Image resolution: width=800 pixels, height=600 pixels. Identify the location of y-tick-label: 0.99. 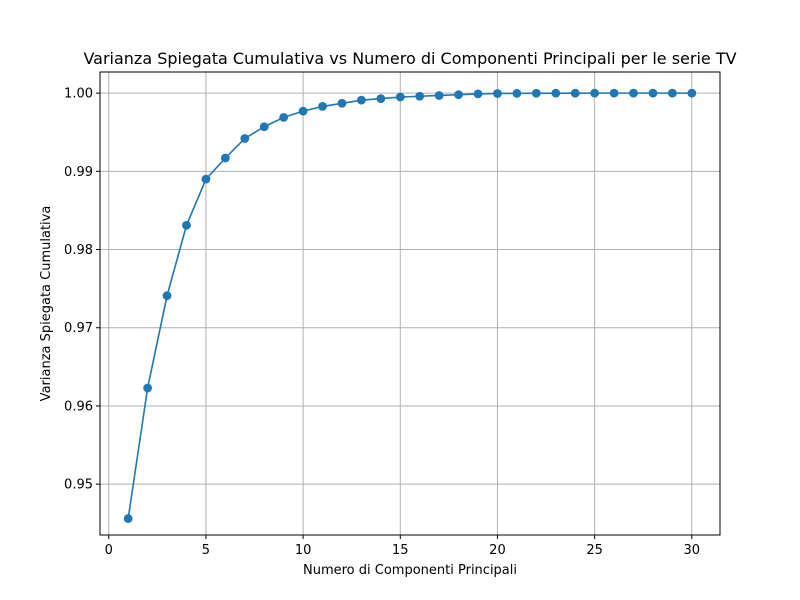
(78, 172).